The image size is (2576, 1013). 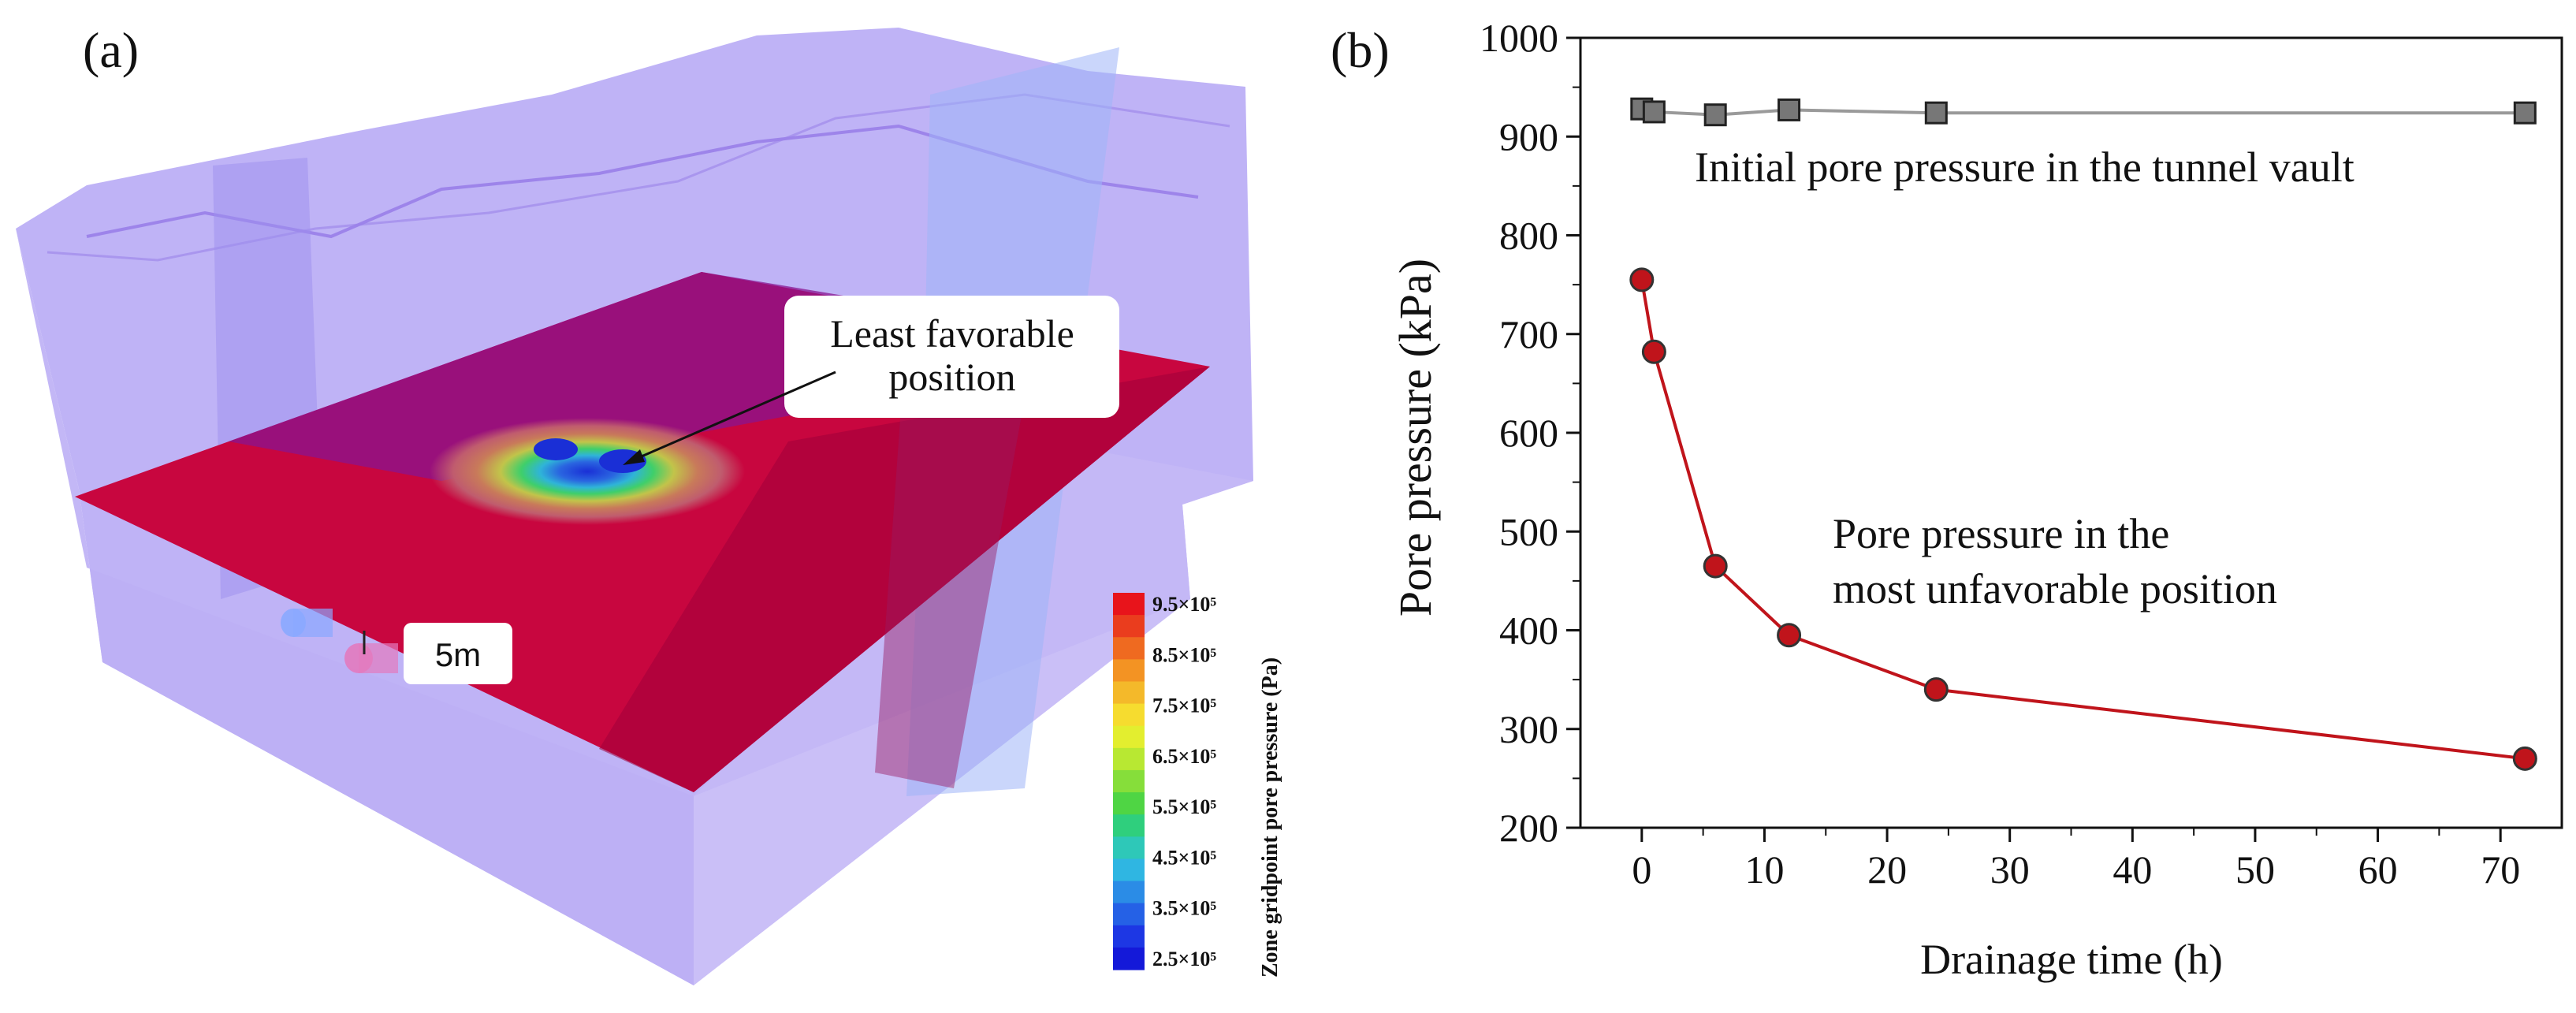 I want to click on colorbar-tick-label: 4.5×10⁵, so click(x=1184, y=857).